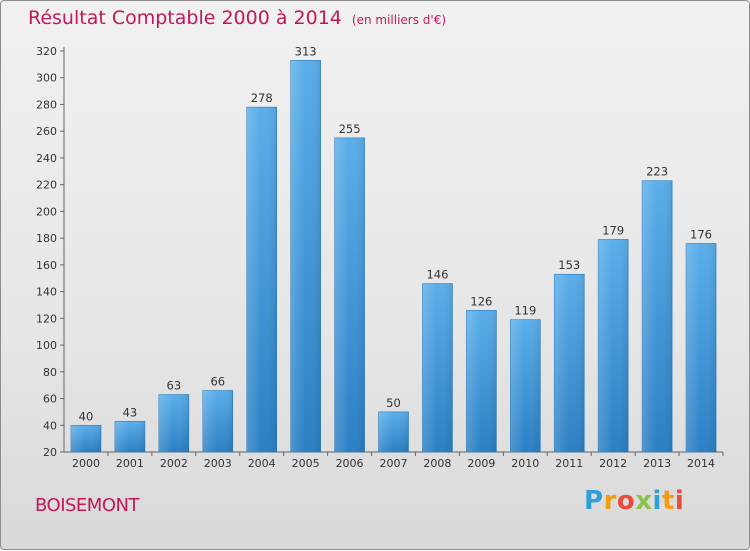  What do you see at coordinates (437, 463) in the screenshot?
I see `x-tick-label: 2008` at bounding box center [437, 463].